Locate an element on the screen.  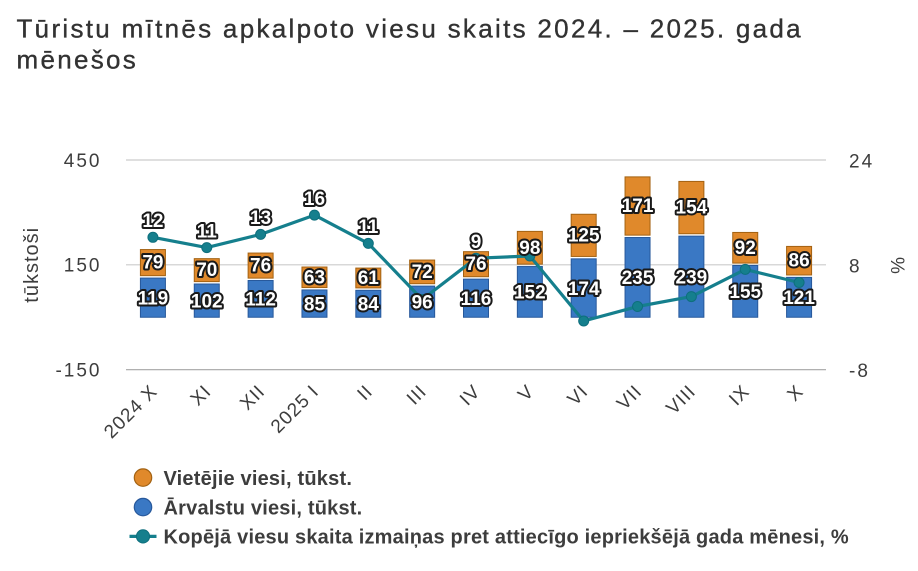
svg-text: 112 is located at coordinates (260, 300).